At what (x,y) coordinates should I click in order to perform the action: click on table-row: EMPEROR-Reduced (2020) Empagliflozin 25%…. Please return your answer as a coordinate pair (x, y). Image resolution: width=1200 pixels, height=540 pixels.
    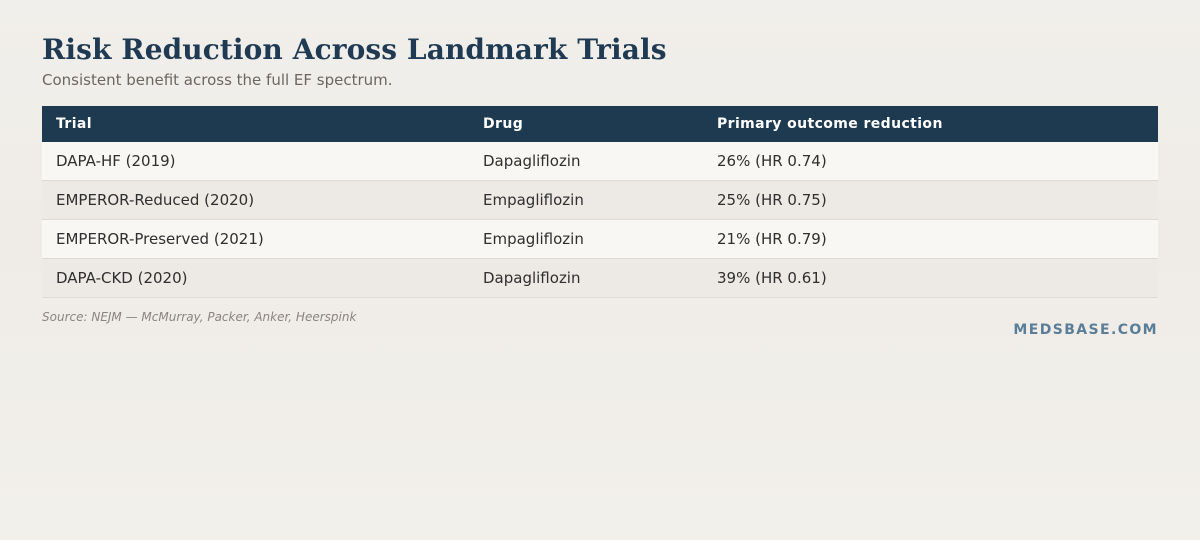
    Looking at the image, I should click on (600, 200).